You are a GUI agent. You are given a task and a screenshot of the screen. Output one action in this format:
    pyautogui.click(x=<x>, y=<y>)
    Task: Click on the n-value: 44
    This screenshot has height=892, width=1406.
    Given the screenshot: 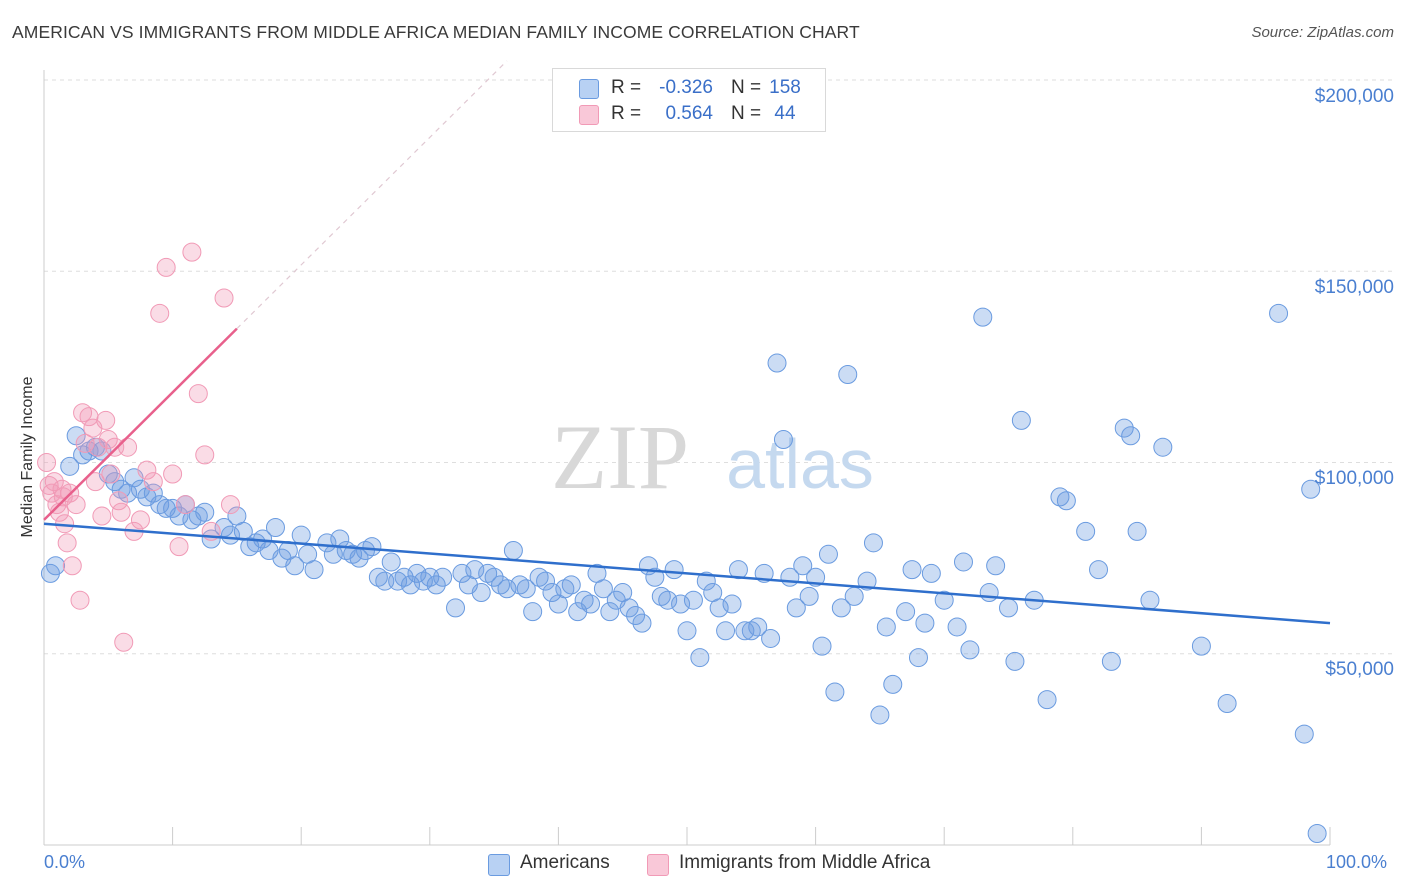 What is the action you would take?
    pyautogui.click(x=785, y=113)
    